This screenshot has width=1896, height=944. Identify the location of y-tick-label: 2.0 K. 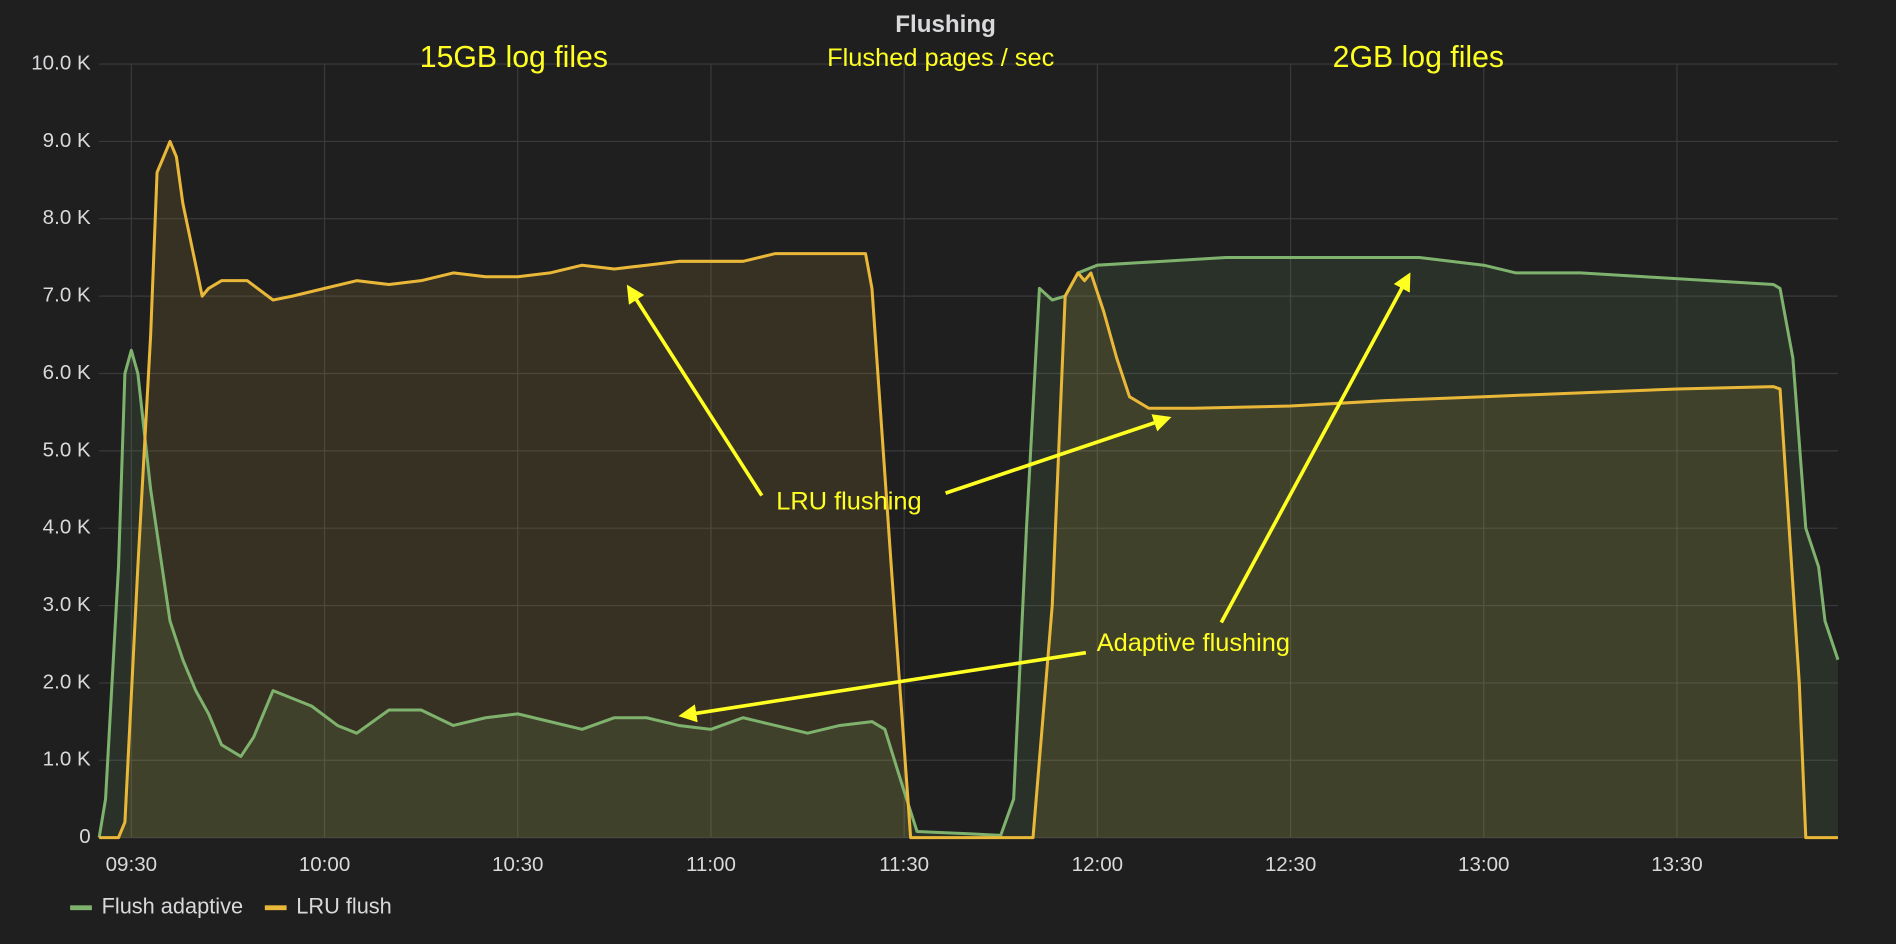
(67, 681).